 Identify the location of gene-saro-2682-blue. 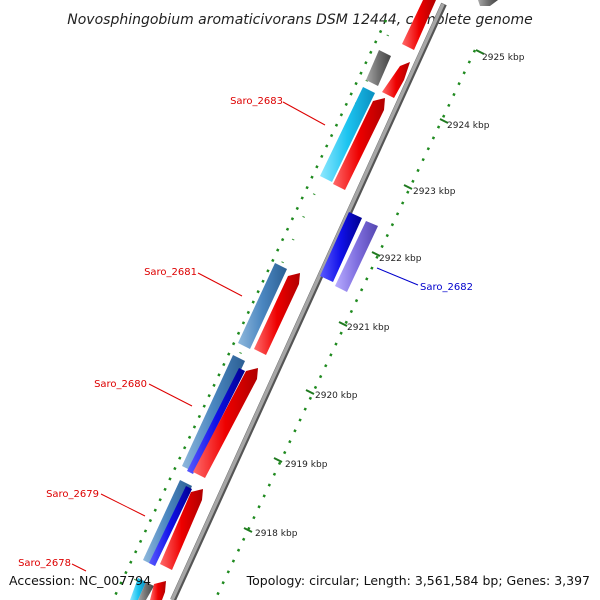
(341, 247).